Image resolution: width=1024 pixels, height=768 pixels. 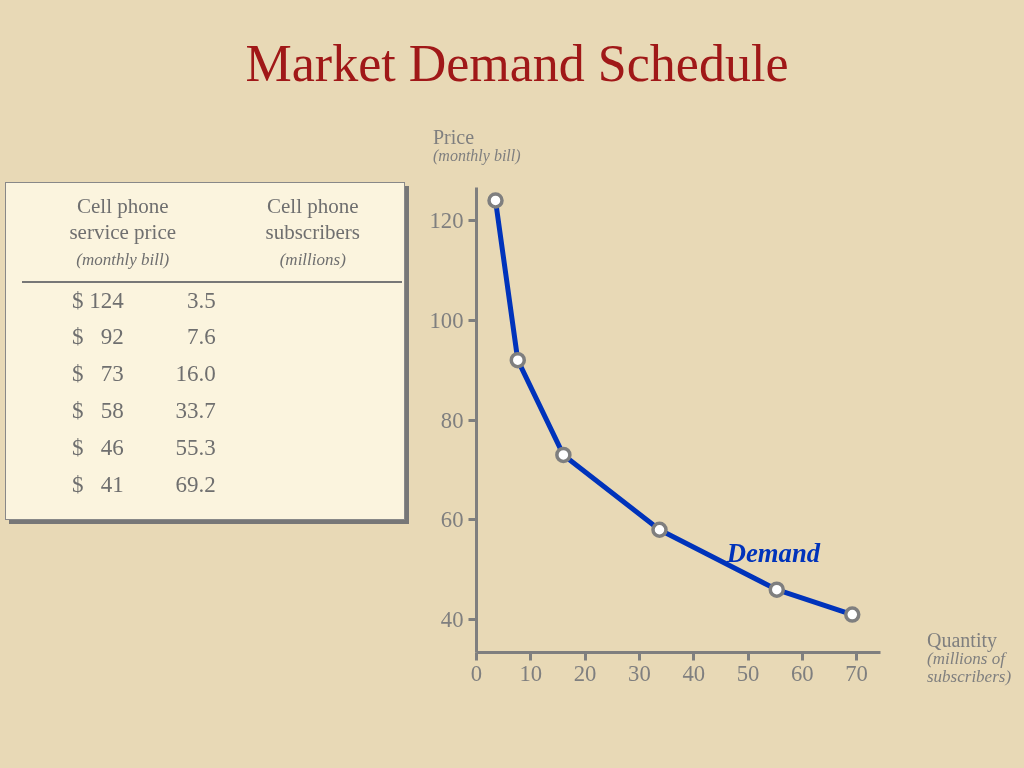 What do you see at coordinates (452, 620) in the screenshot?
I see `y-tick-label: 40` at bounding box center [452, 620].